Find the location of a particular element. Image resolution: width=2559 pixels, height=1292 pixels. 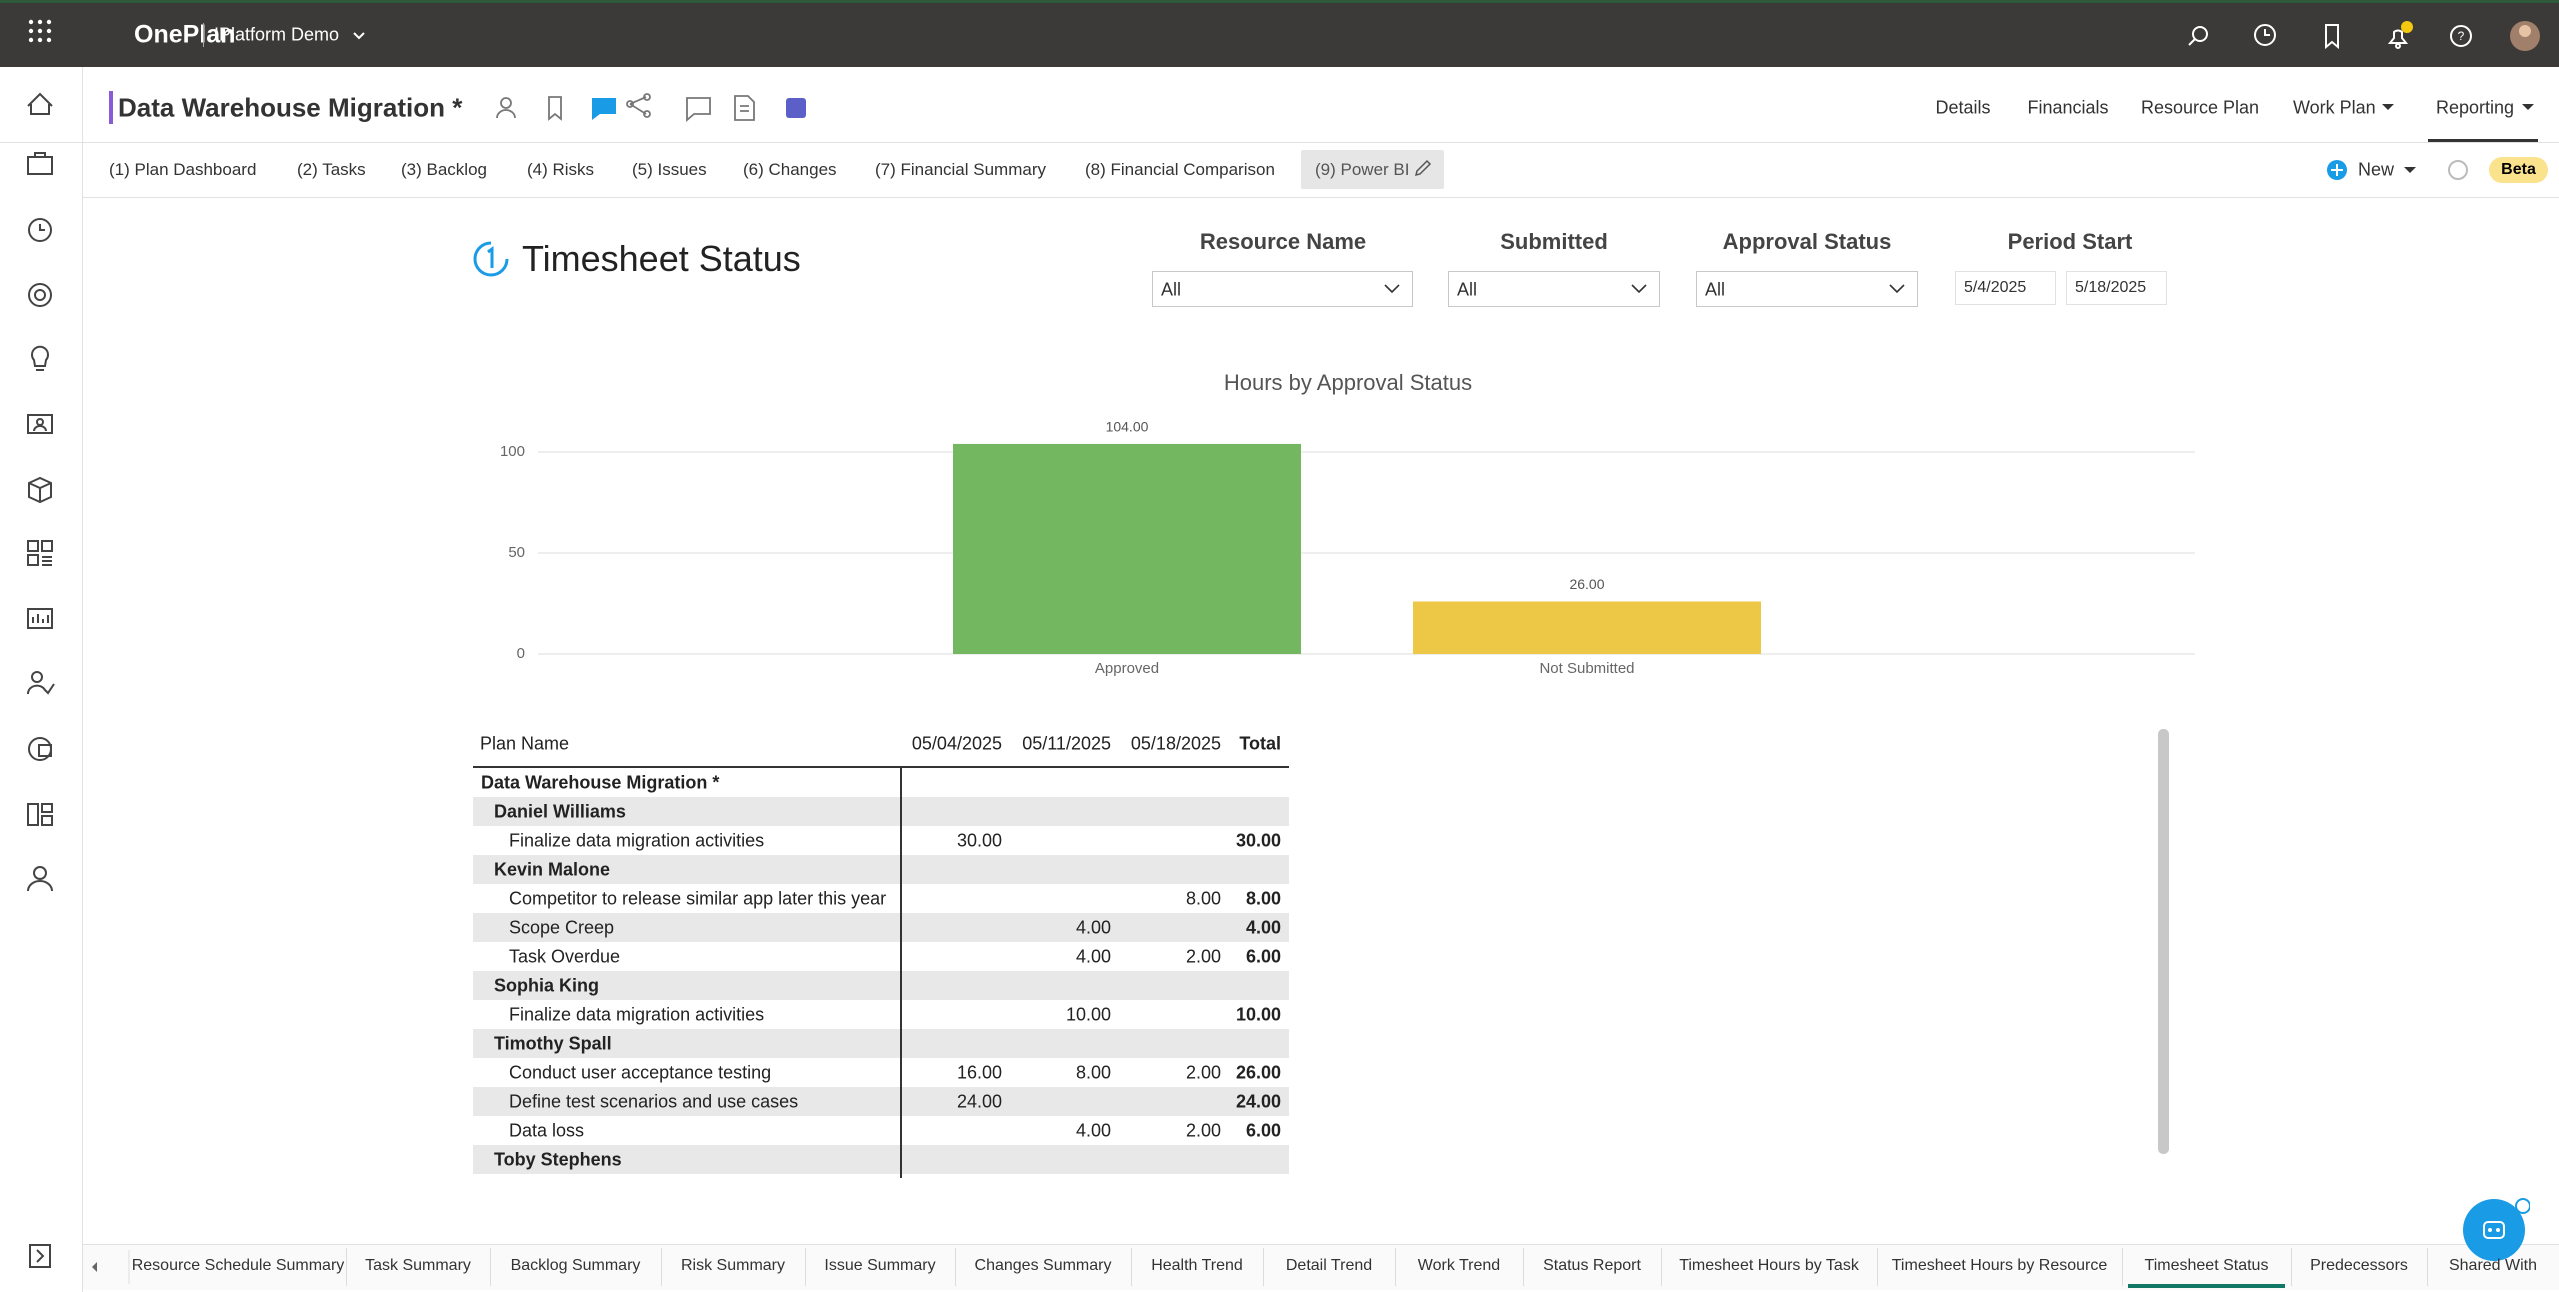

edit-icon is located at coordinates (1423, 168).